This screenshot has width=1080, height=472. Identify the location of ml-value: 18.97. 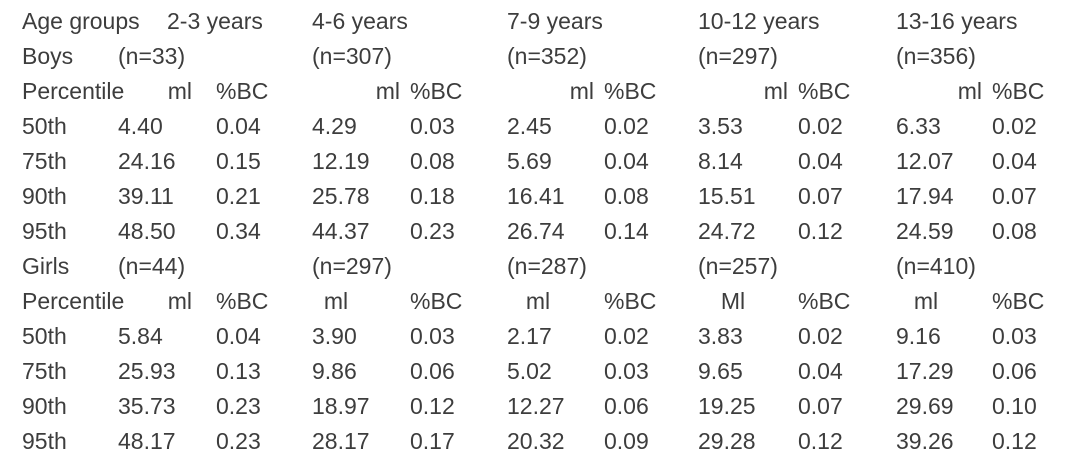
(341, 406).